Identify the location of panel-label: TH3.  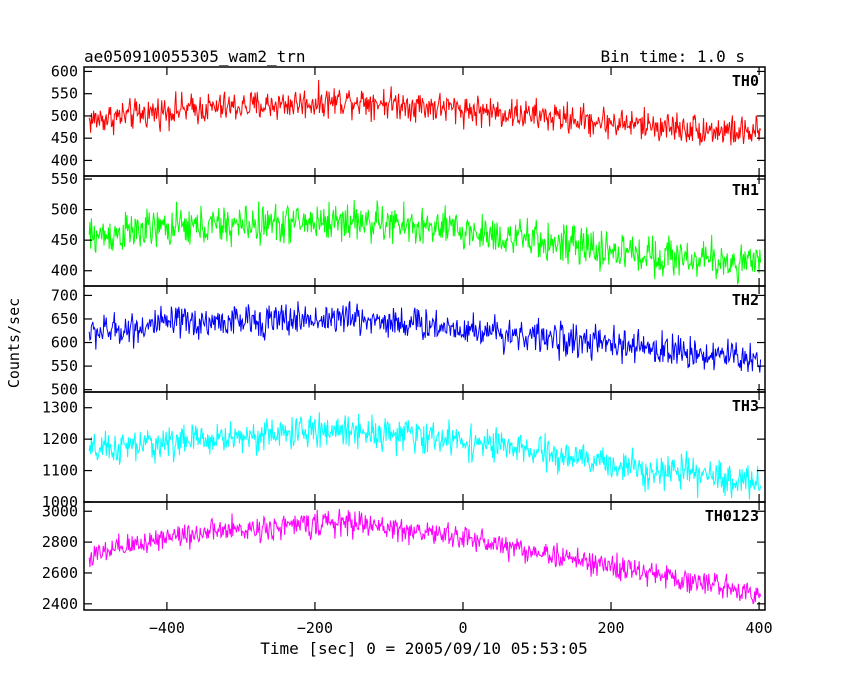
(745, 406).